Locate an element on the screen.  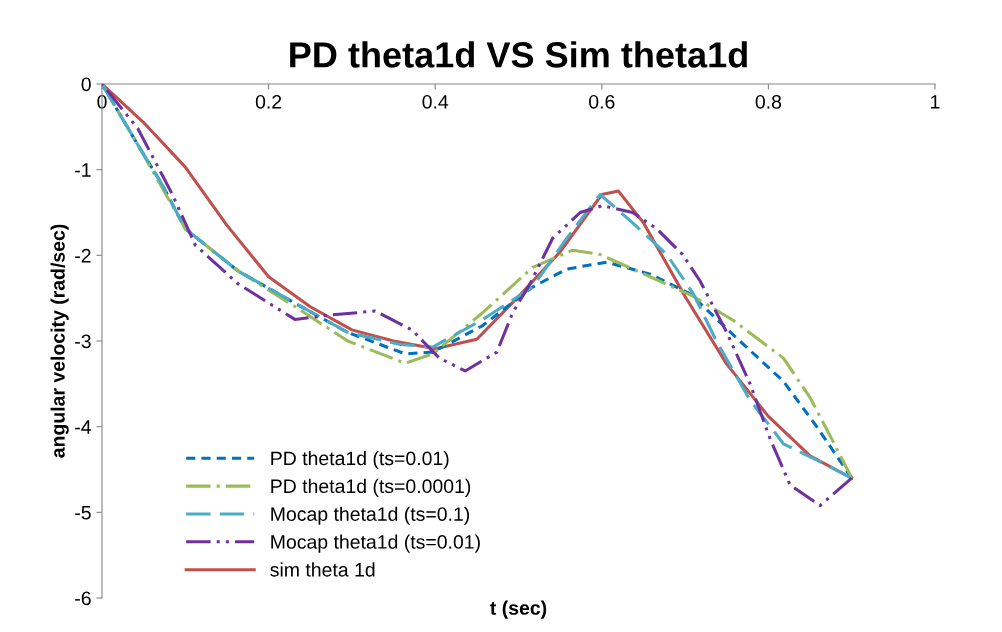
x-tick-label: 0 is located at coordinates (102, 101).